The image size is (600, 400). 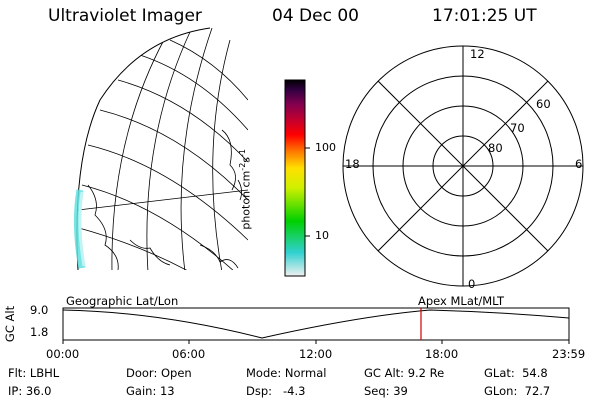 I want to click on timeline-xtick-0: 00:00, so click(x=63, y=354).